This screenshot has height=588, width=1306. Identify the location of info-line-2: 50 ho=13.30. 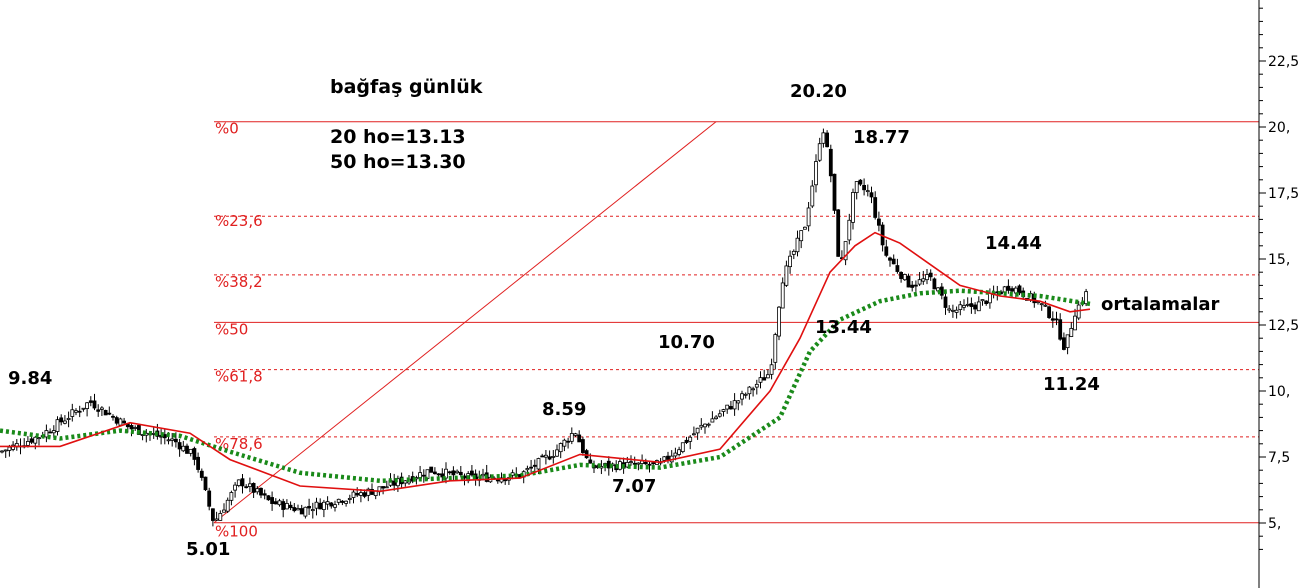
(398, 162).